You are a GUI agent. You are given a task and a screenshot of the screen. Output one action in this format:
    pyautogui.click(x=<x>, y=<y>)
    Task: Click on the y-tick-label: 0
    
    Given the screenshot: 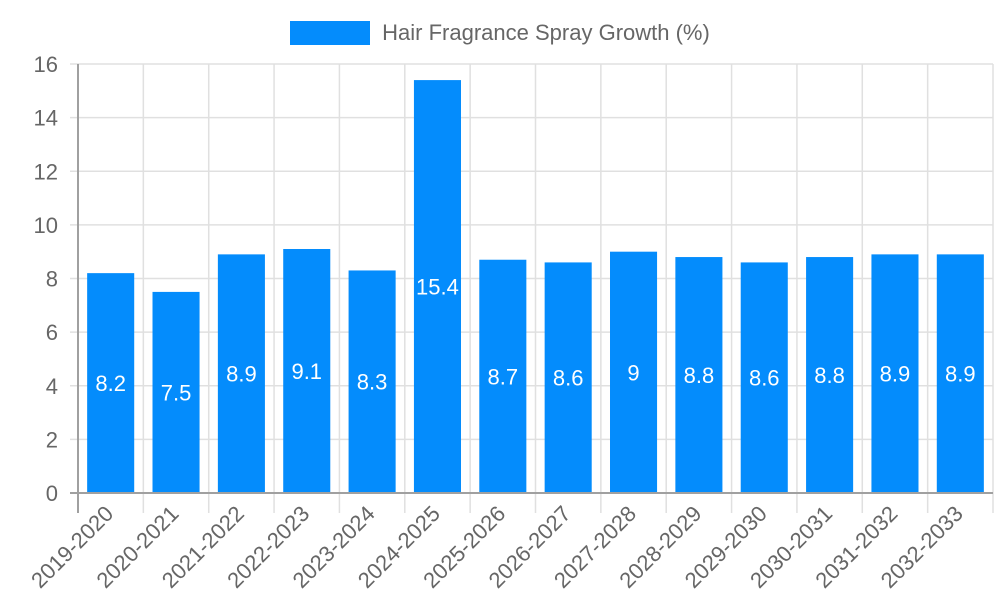 What is the action you would take?
    pyautogui.click(x=52, y=493)
    